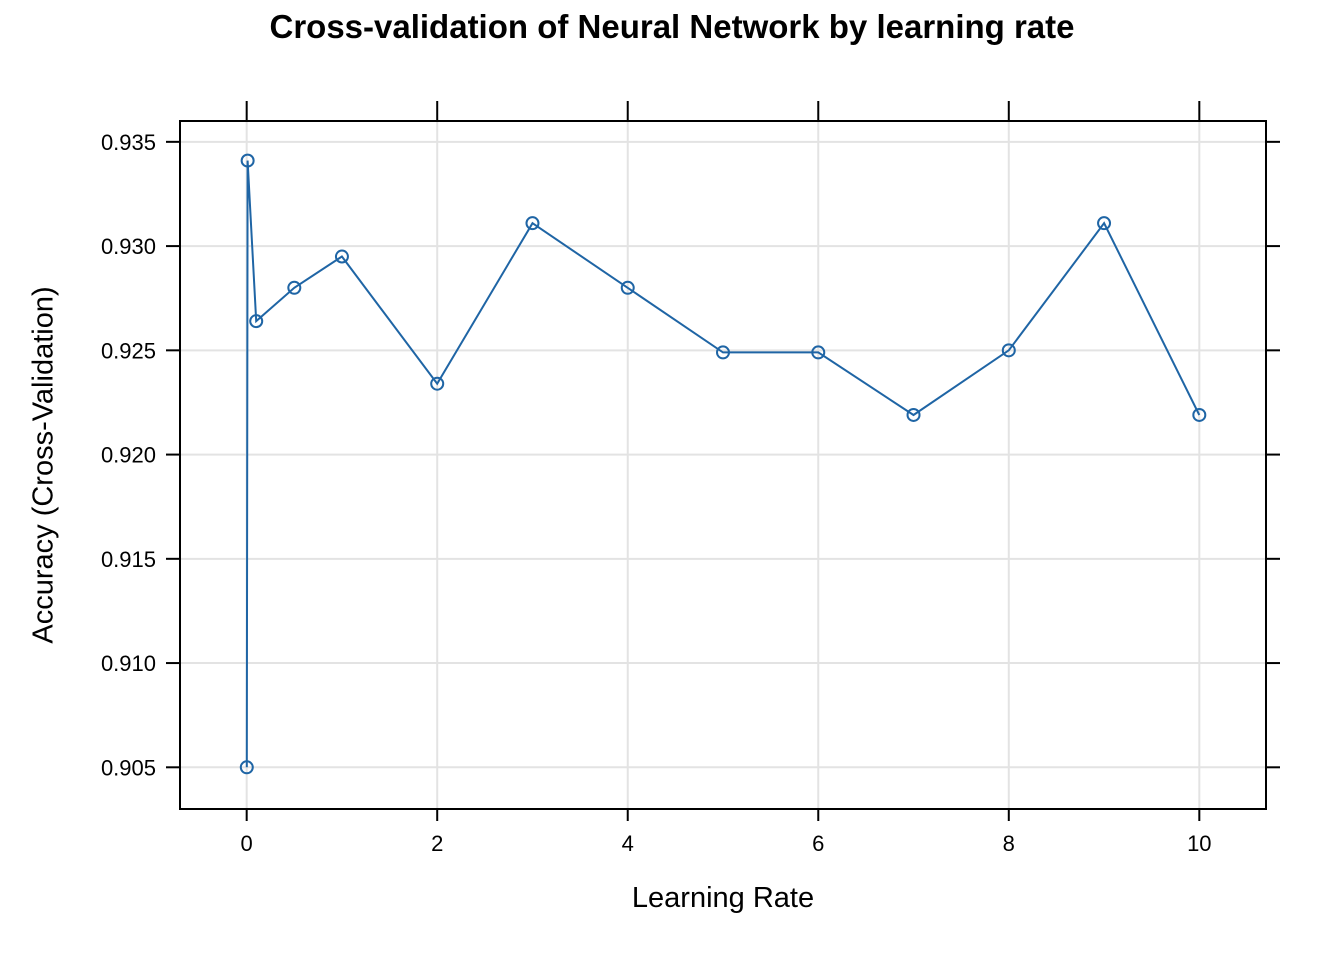 The height and width of the screenshot is (960, 1344). I want to click on x-tick-label: 8, so click(1009, 843).